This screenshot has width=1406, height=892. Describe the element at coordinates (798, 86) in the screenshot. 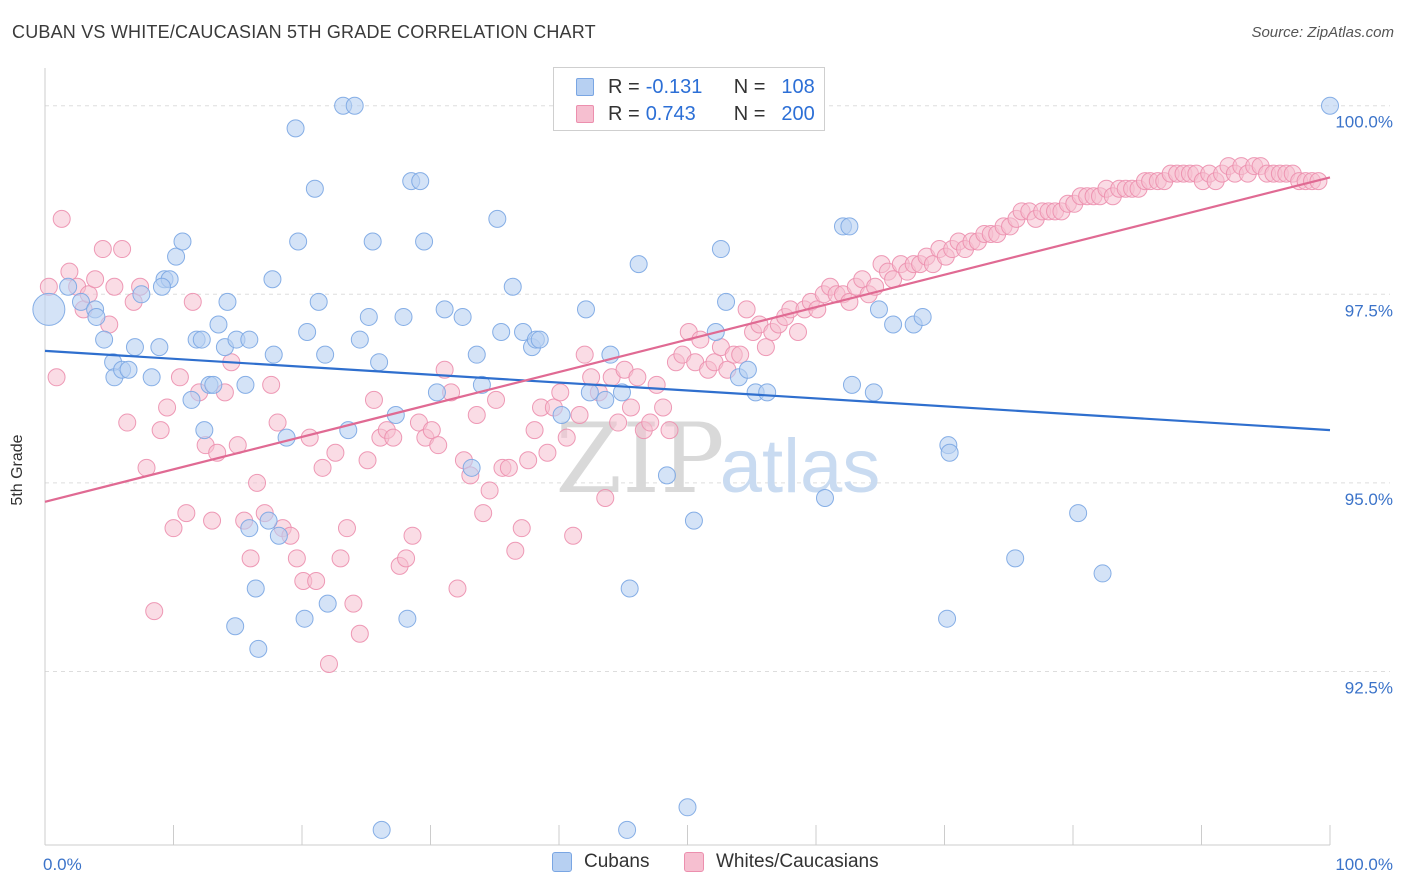

I see `cubans-n-value: 108` at that location.